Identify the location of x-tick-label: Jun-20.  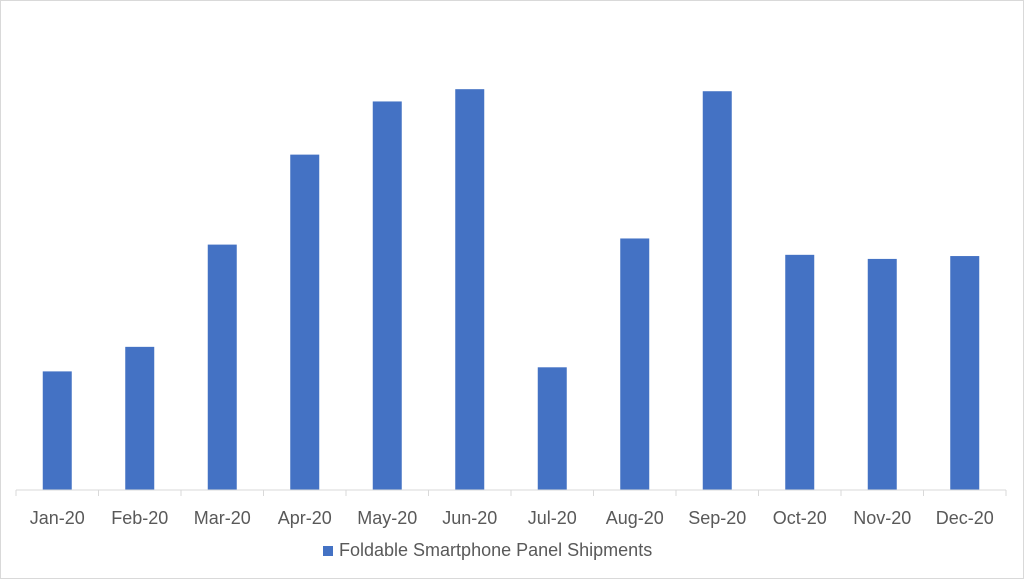
(469, 518).